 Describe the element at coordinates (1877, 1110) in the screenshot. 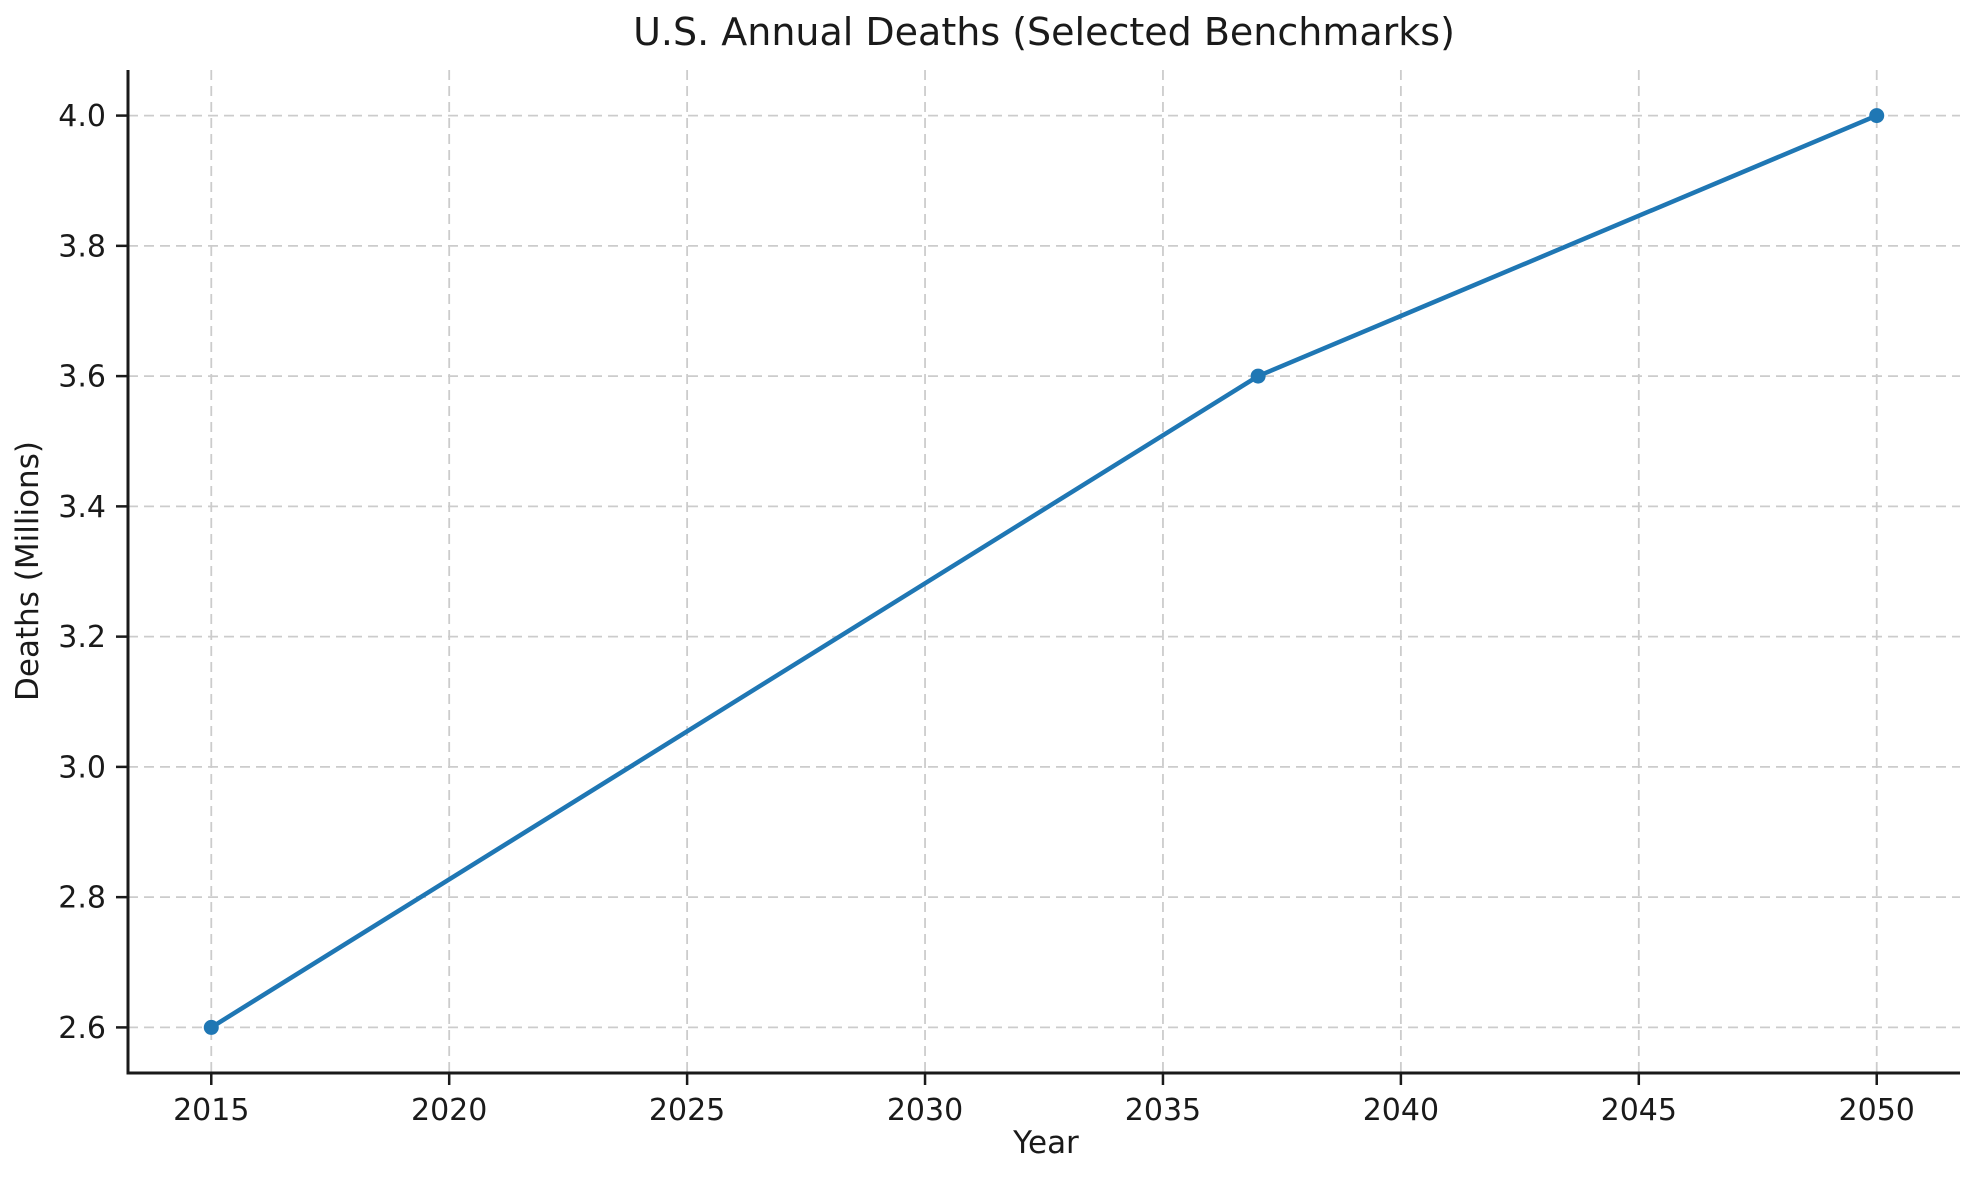

I see `x-tick-label: 2050` at that location.